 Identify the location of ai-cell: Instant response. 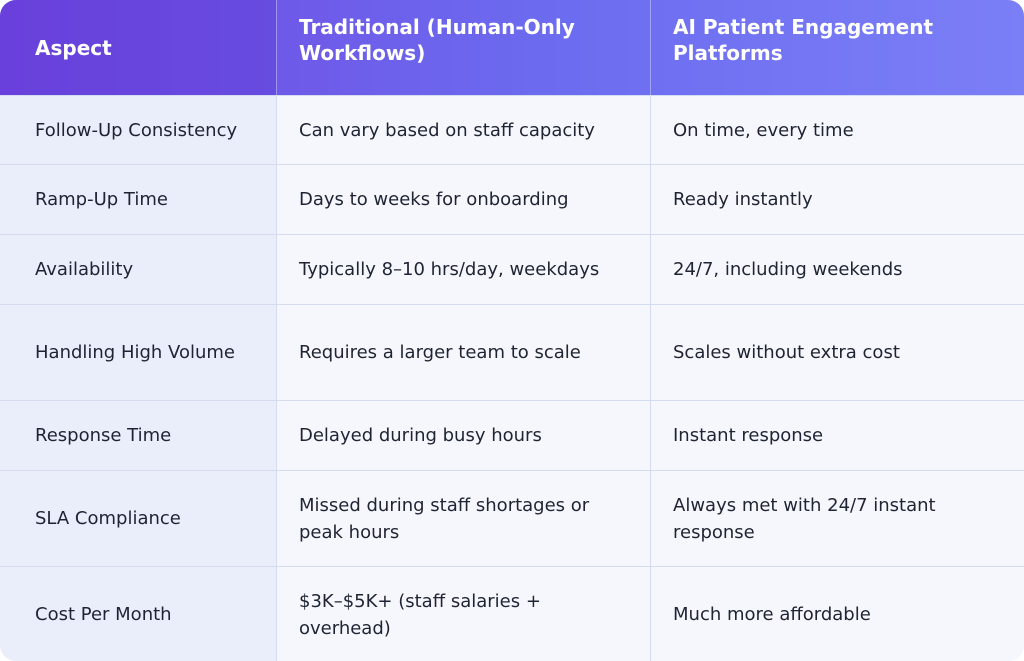
(837, 435).